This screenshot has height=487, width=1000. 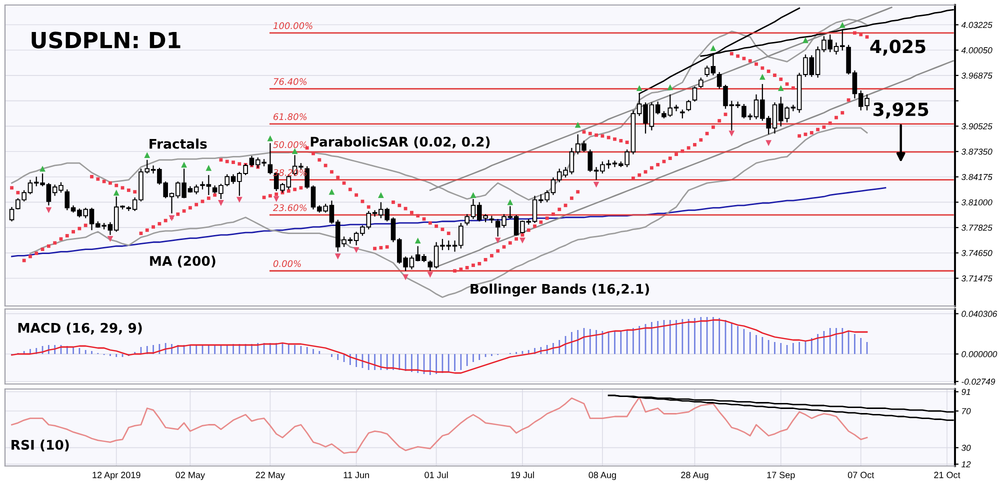 What do you see at coordinates (976, 75) in the screenshot?
I see `y-tick-label: 3.96875` at bounding box center [976, 75].